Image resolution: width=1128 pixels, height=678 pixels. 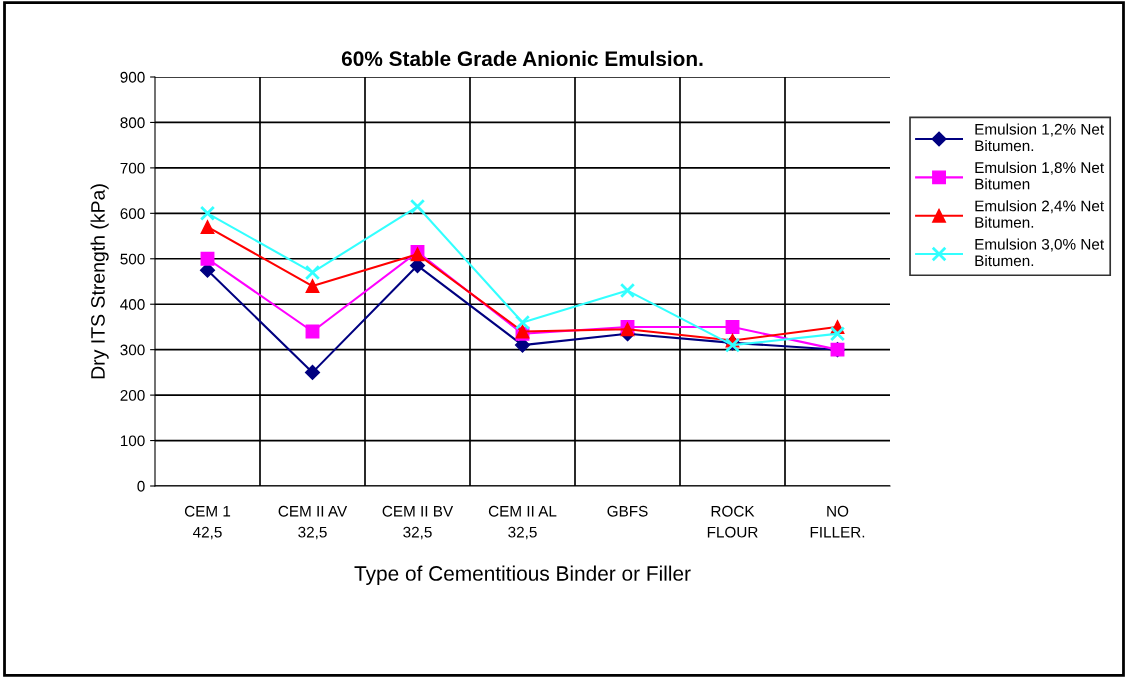 I want to click on x-tick-label: CEM 1 42,5, so click(x=207, y=522).